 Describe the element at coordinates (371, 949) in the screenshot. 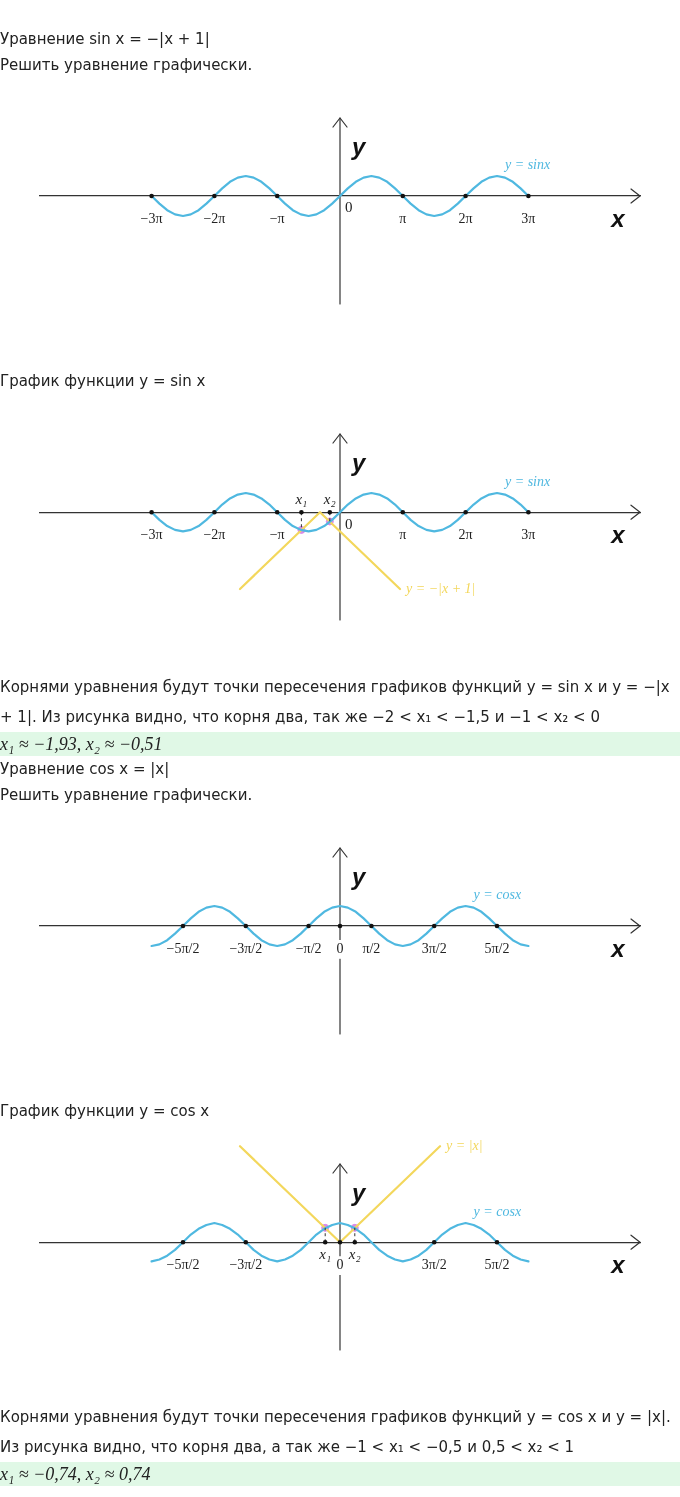

I see `x-tick-label: π/2` at that location.